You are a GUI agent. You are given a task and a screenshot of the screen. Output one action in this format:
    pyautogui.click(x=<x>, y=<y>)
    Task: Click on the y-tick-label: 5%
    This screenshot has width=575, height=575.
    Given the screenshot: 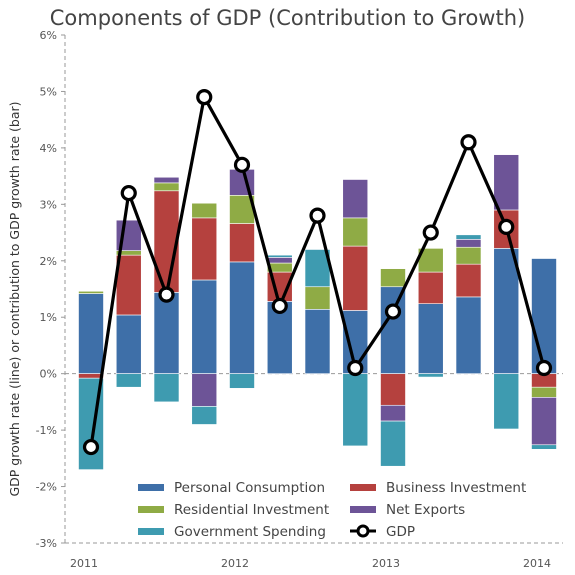 What is the action you would take?
    pyautogui.click(x=48, y=91)
    